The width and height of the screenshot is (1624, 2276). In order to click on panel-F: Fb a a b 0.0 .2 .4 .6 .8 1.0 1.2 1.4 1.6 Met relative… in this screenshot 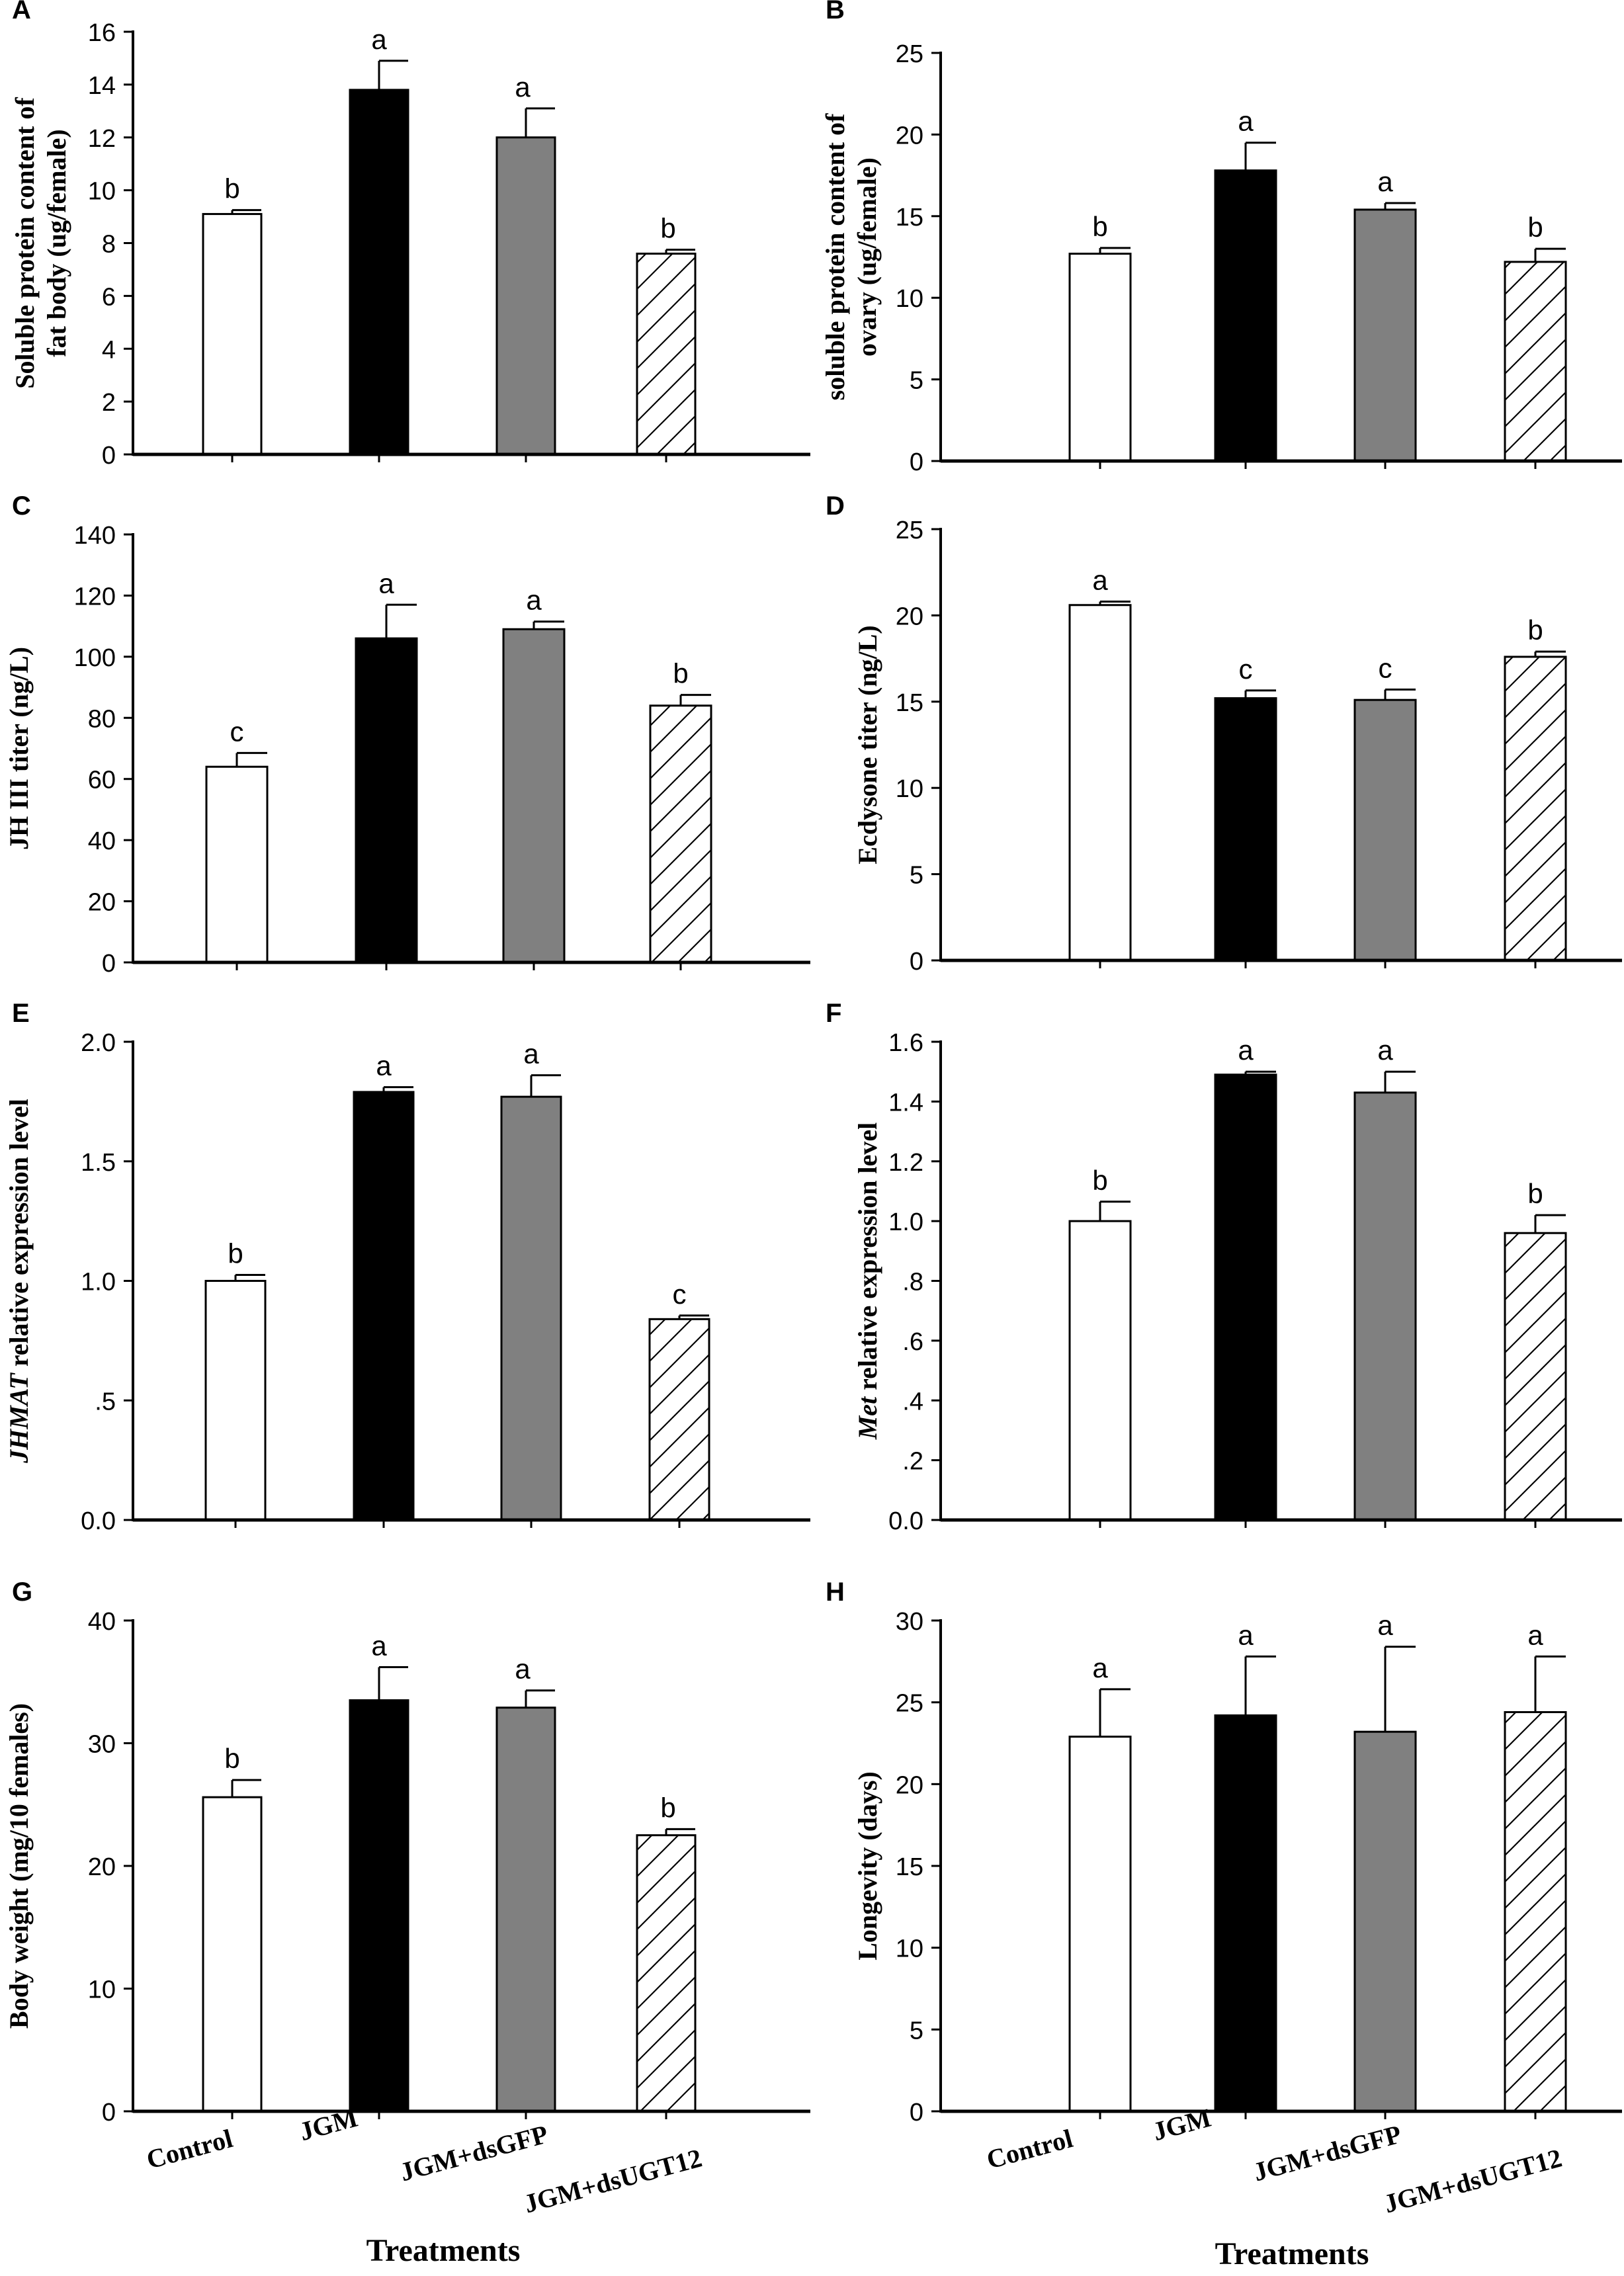, I will do `click(1224, 1267)`.